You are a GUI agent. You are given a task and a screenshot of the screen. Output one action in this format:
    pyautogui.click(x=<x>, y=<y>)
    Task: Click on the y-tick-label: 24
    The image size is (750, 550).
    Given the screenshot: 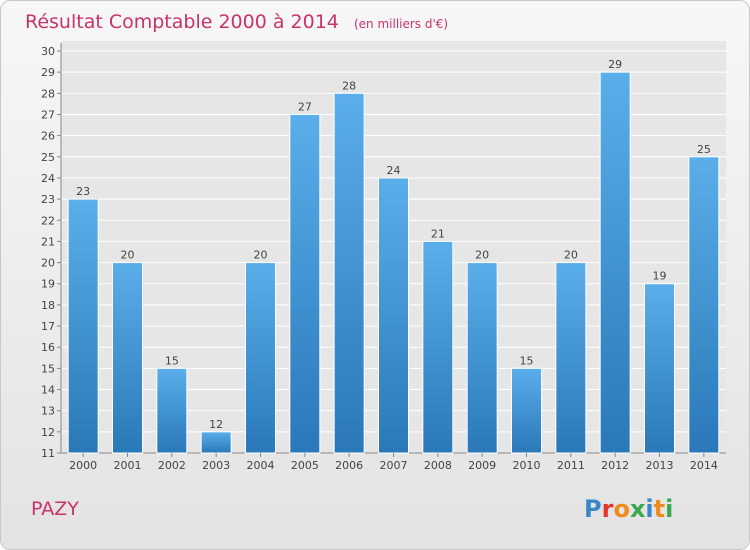 What is the action you would take?
    pyautogui.click(x=48, y=178)
    